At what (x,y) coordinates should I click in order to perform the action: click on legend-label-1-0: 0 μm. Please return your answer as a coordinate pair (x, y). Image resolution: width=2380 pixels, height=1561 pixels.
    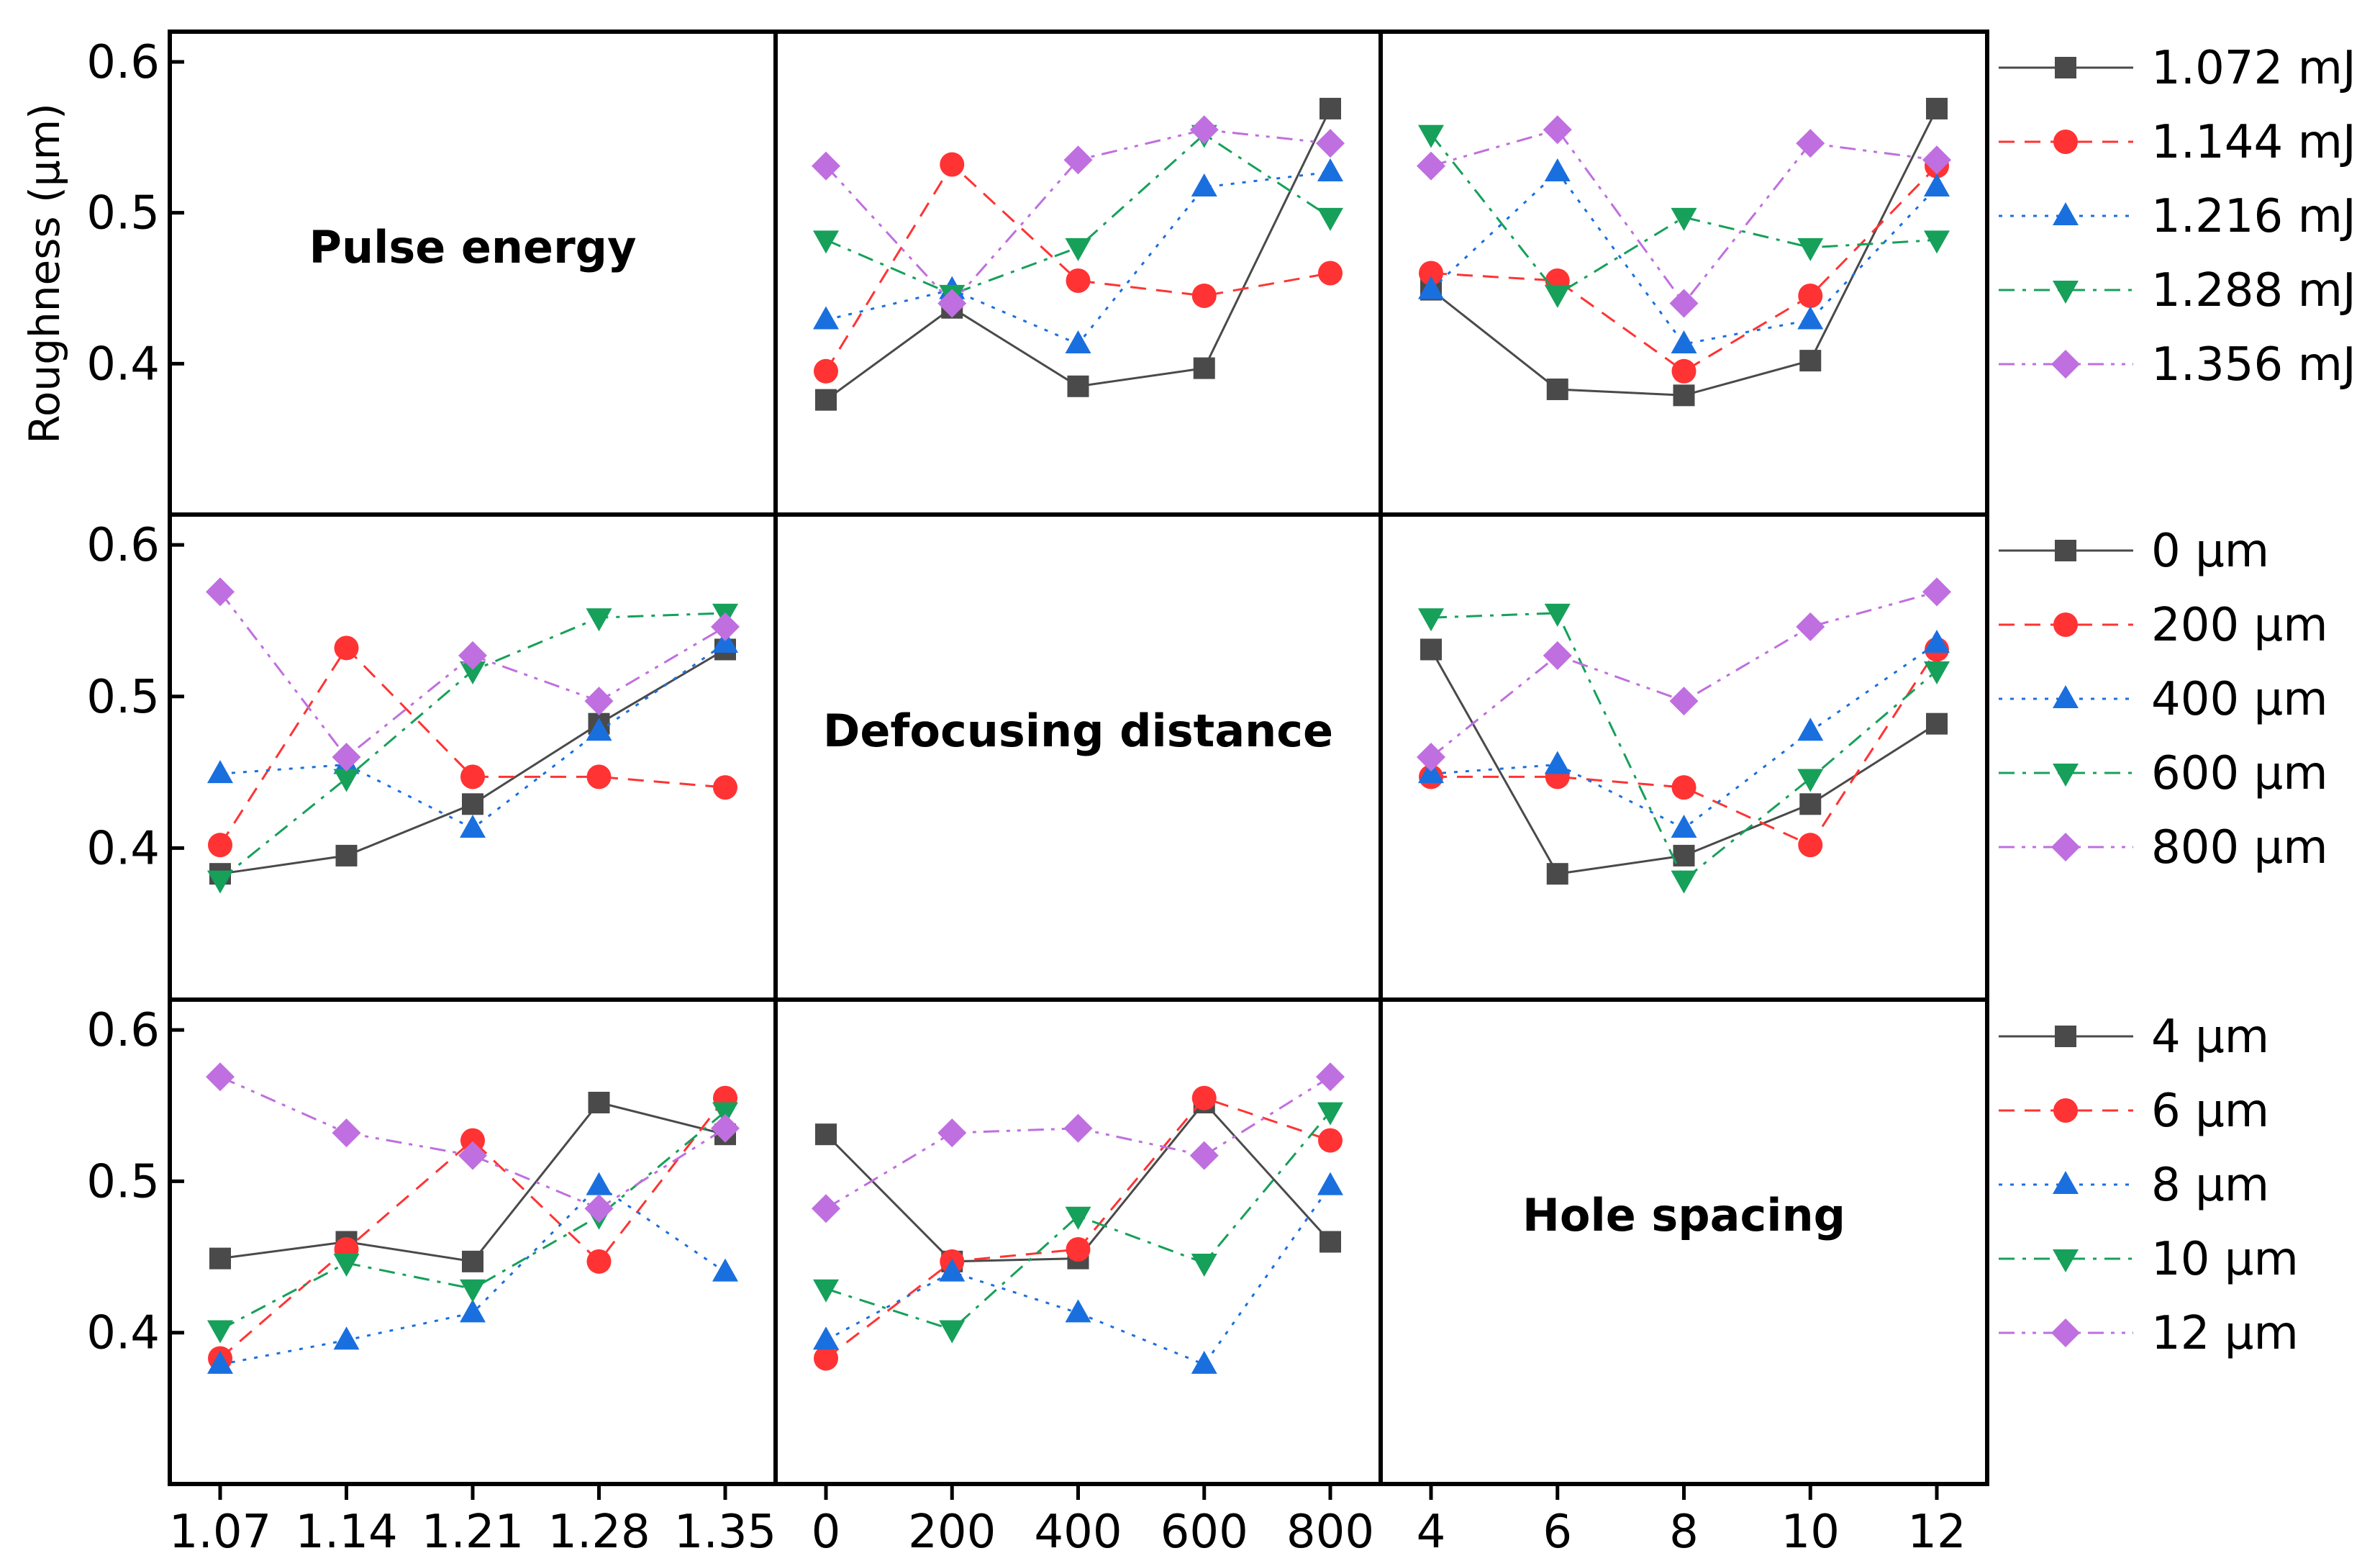
    Looking at the image, I should click on (2210, 551).